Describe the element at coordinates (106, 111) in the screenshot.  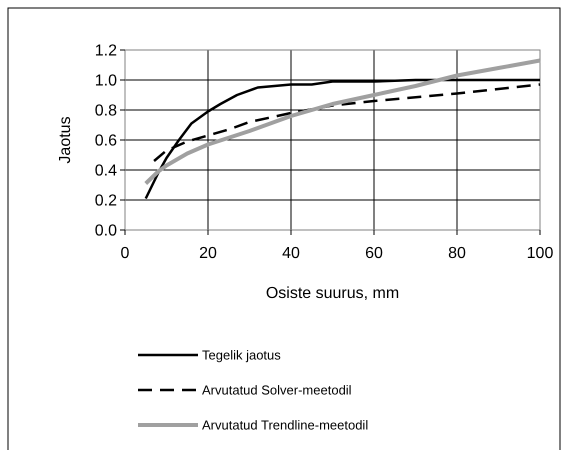
I see `y-tick-label: 0.8` at that location.